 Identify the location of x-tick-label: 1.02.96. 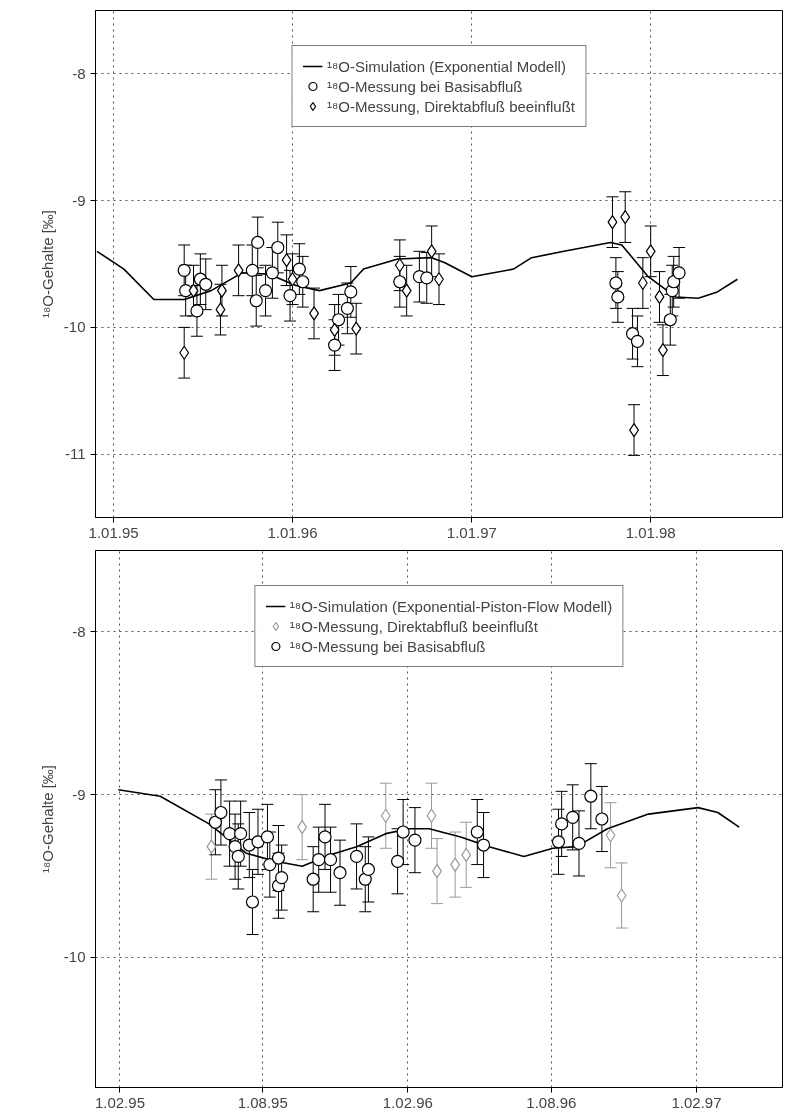
(407, 1102).